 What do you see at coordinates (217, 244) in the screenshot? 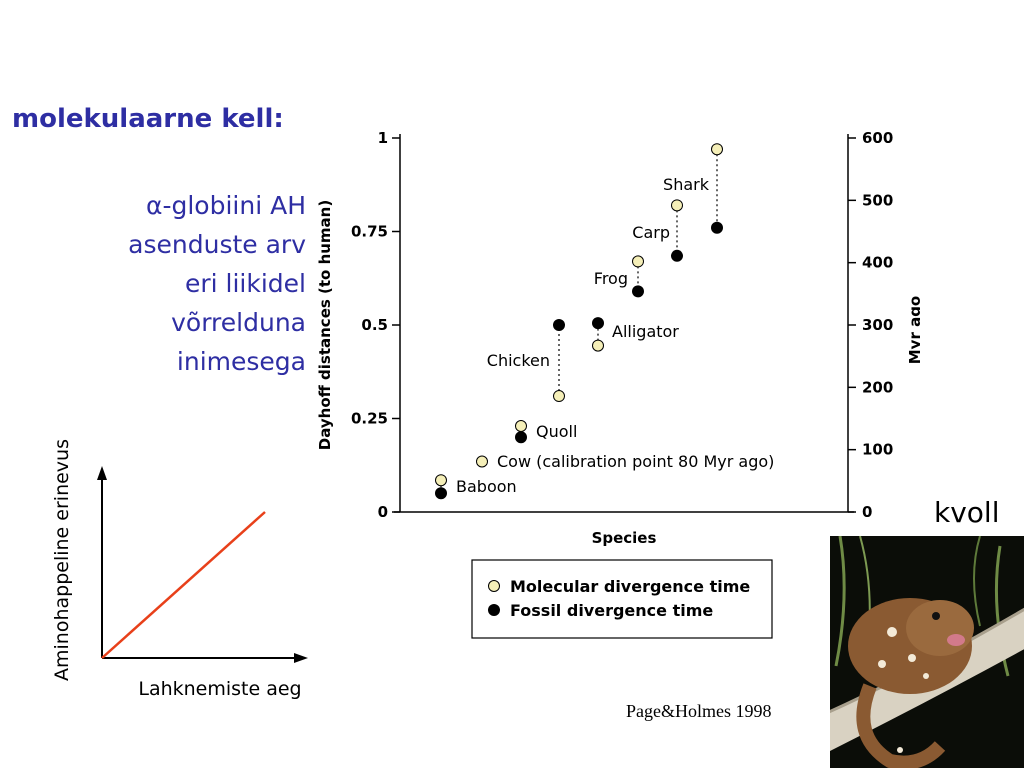
I see `subtitle-line-2: asenduste arv` at bounding box center [217, 244].